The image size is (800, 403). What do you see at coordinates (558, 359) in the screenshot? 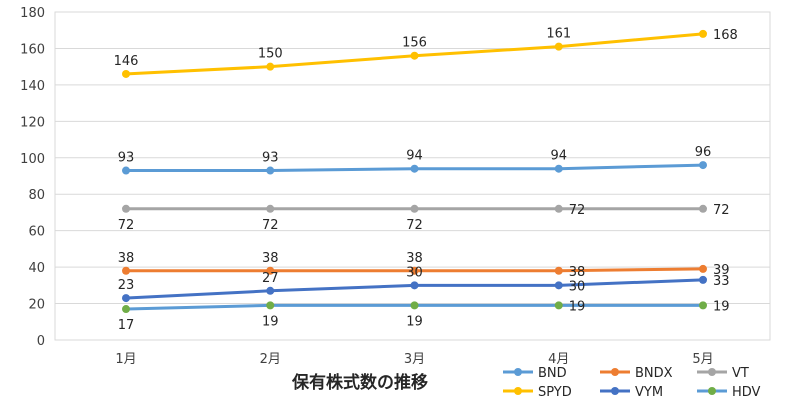
I see `x-tick-label: 4月` at bounding box center [558, 359].